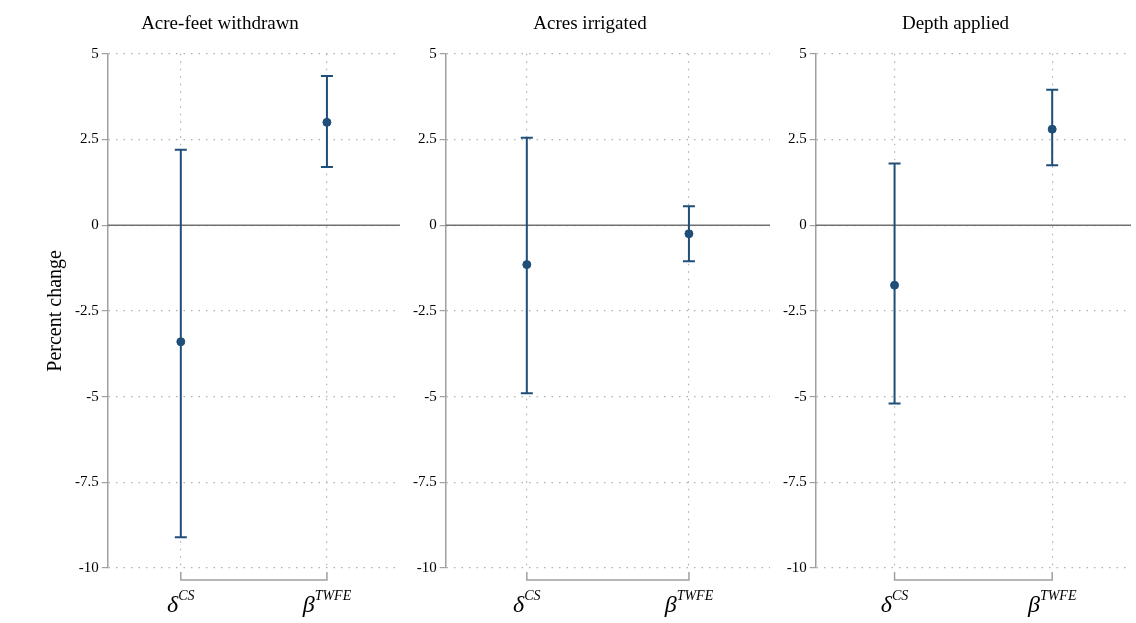 This screenshot has height=623, width=1136. What do you see at coordinates (220, 23) in the screenshot?
I see `chart-title: Acre-feet withdrawn` at bounding box center [220, 23].